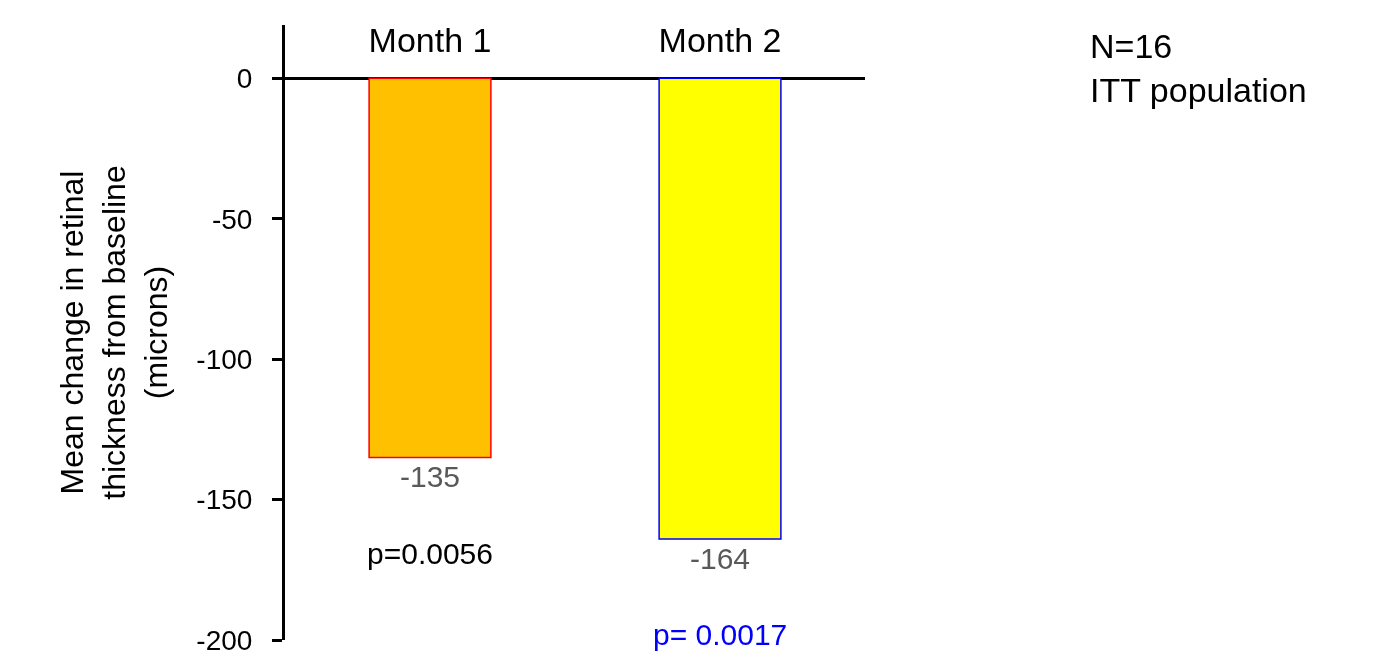 The height and width of the screenshot is (658, 1377). I want to click on y-tick-label: -50, so click(232, 219).